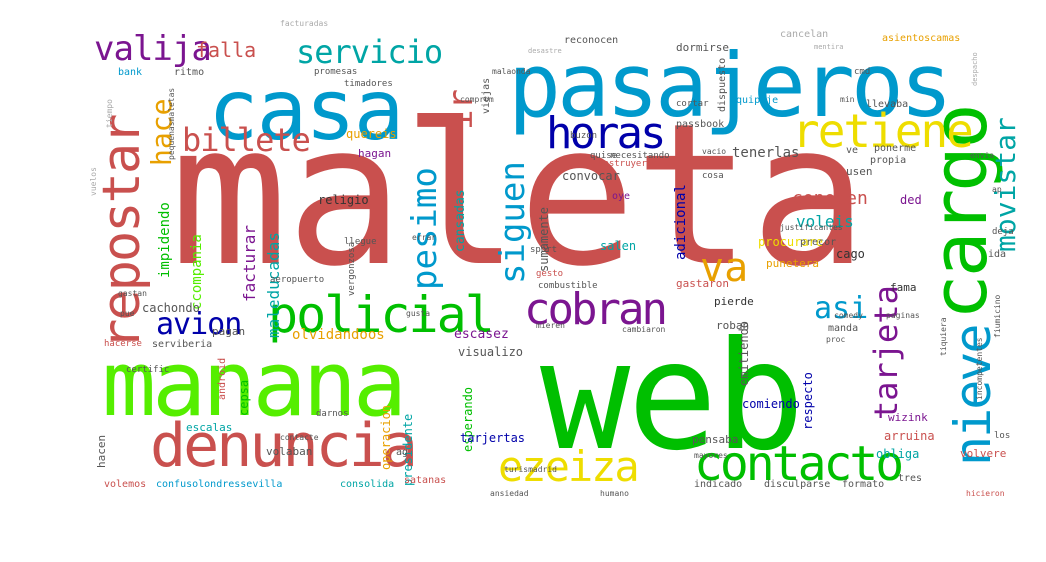 The image size is (1046, 562). I want to click on word-satanas: satanas, so click(425, 480).